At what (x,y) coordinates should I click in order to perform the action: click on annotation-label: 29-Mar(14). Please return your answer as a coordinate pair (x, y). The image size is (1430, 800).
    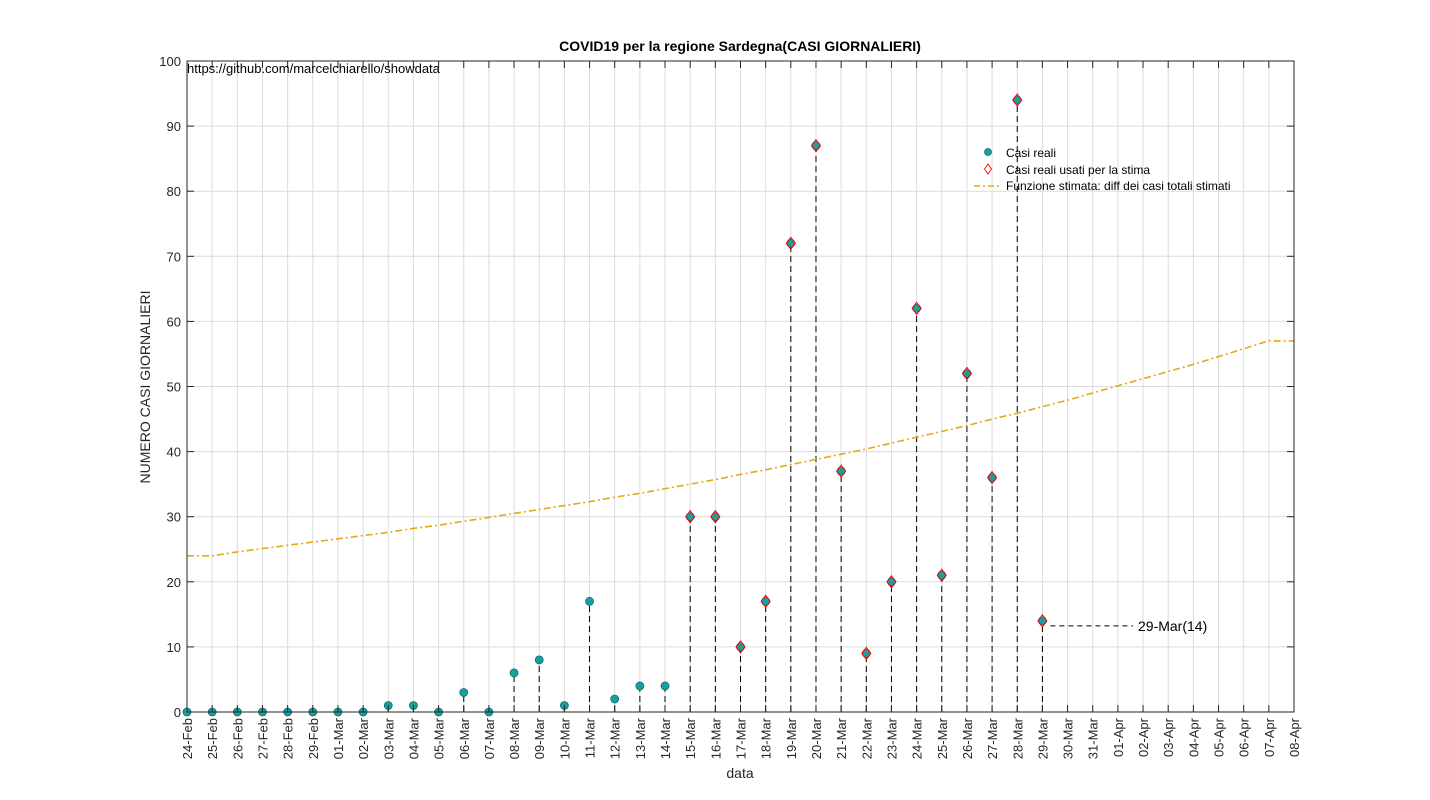
    Looking at the image, I should click on (1172, 626).